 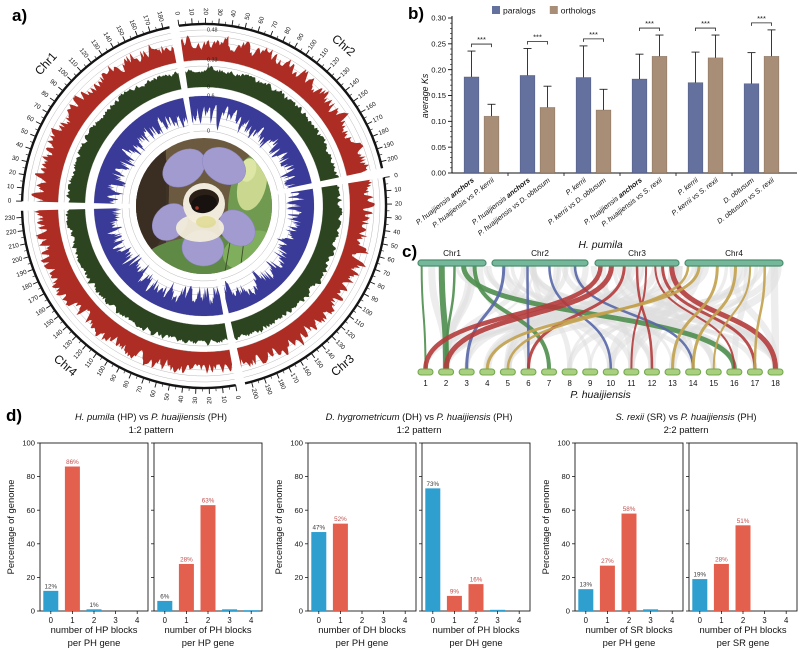 What do you see at coordinates (487, 383) in the screenshot?
I see `bottom-segment-label: 4` at bounding box center [487, 383].